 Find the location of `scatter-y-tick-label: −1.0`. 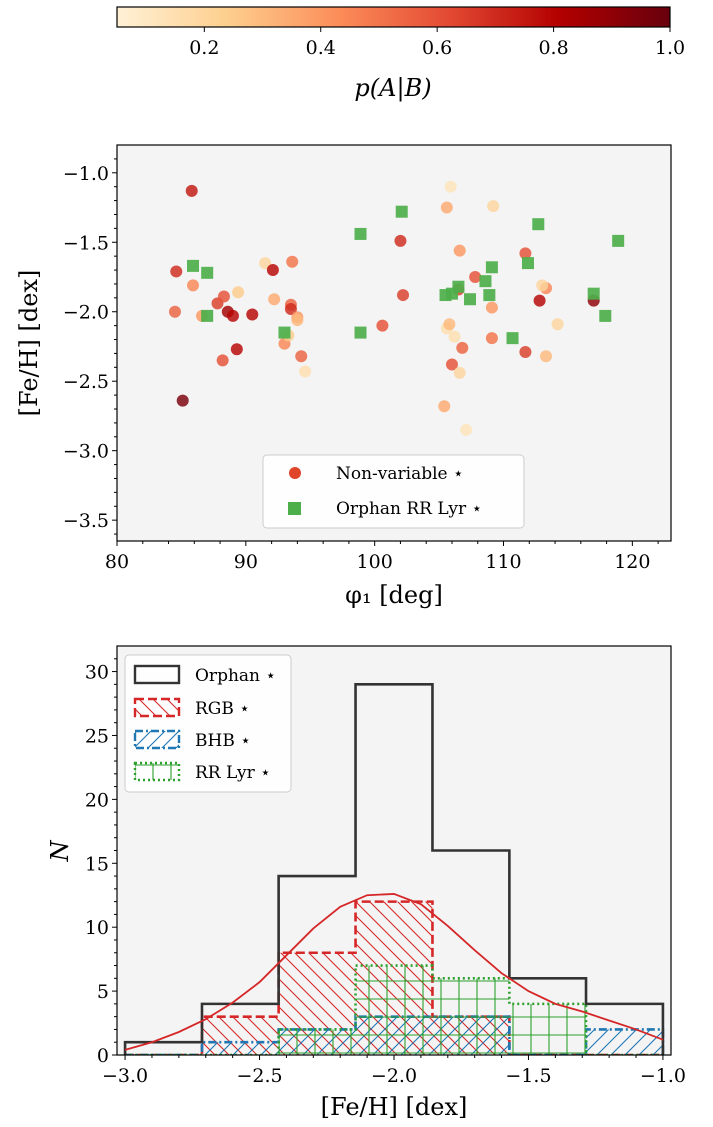

scatter-y-tick-label: −1.0 is located at coordinates (86, 174).